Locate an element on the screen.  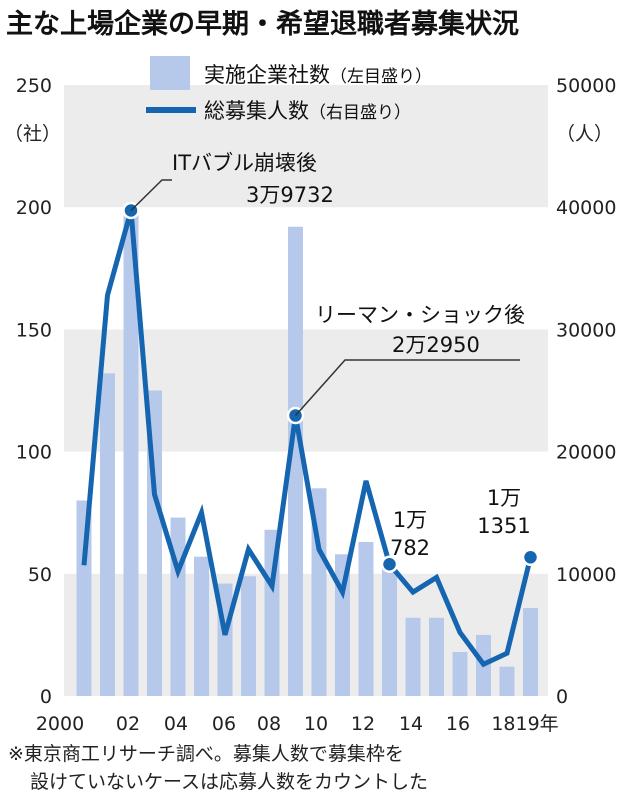
legend-bar-label: 実施企業社数（左目盛り） is located at coordinates (318, 75).